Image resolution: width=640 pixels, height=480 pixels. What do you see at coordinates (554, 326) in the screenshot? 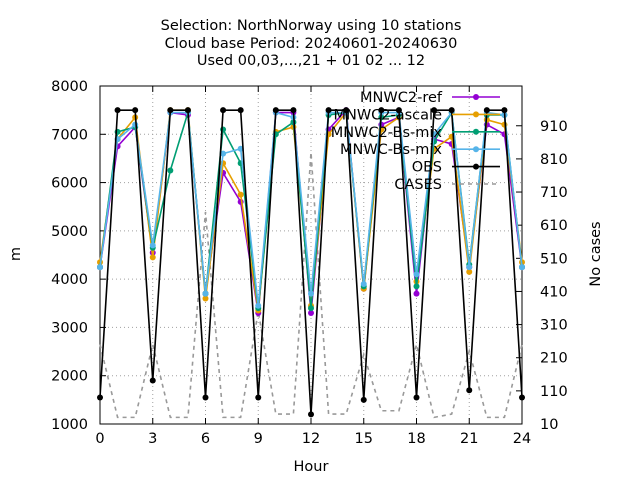
I see `y2-tick-label: 310` at bounding box center [554, 326].